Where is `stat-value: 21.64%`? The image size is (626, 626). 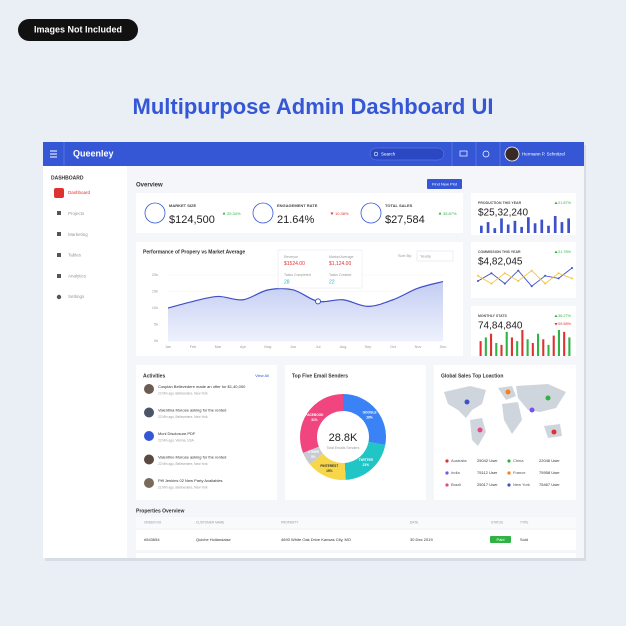 stat-value: 21.64% is located at coordinates (296, 220).